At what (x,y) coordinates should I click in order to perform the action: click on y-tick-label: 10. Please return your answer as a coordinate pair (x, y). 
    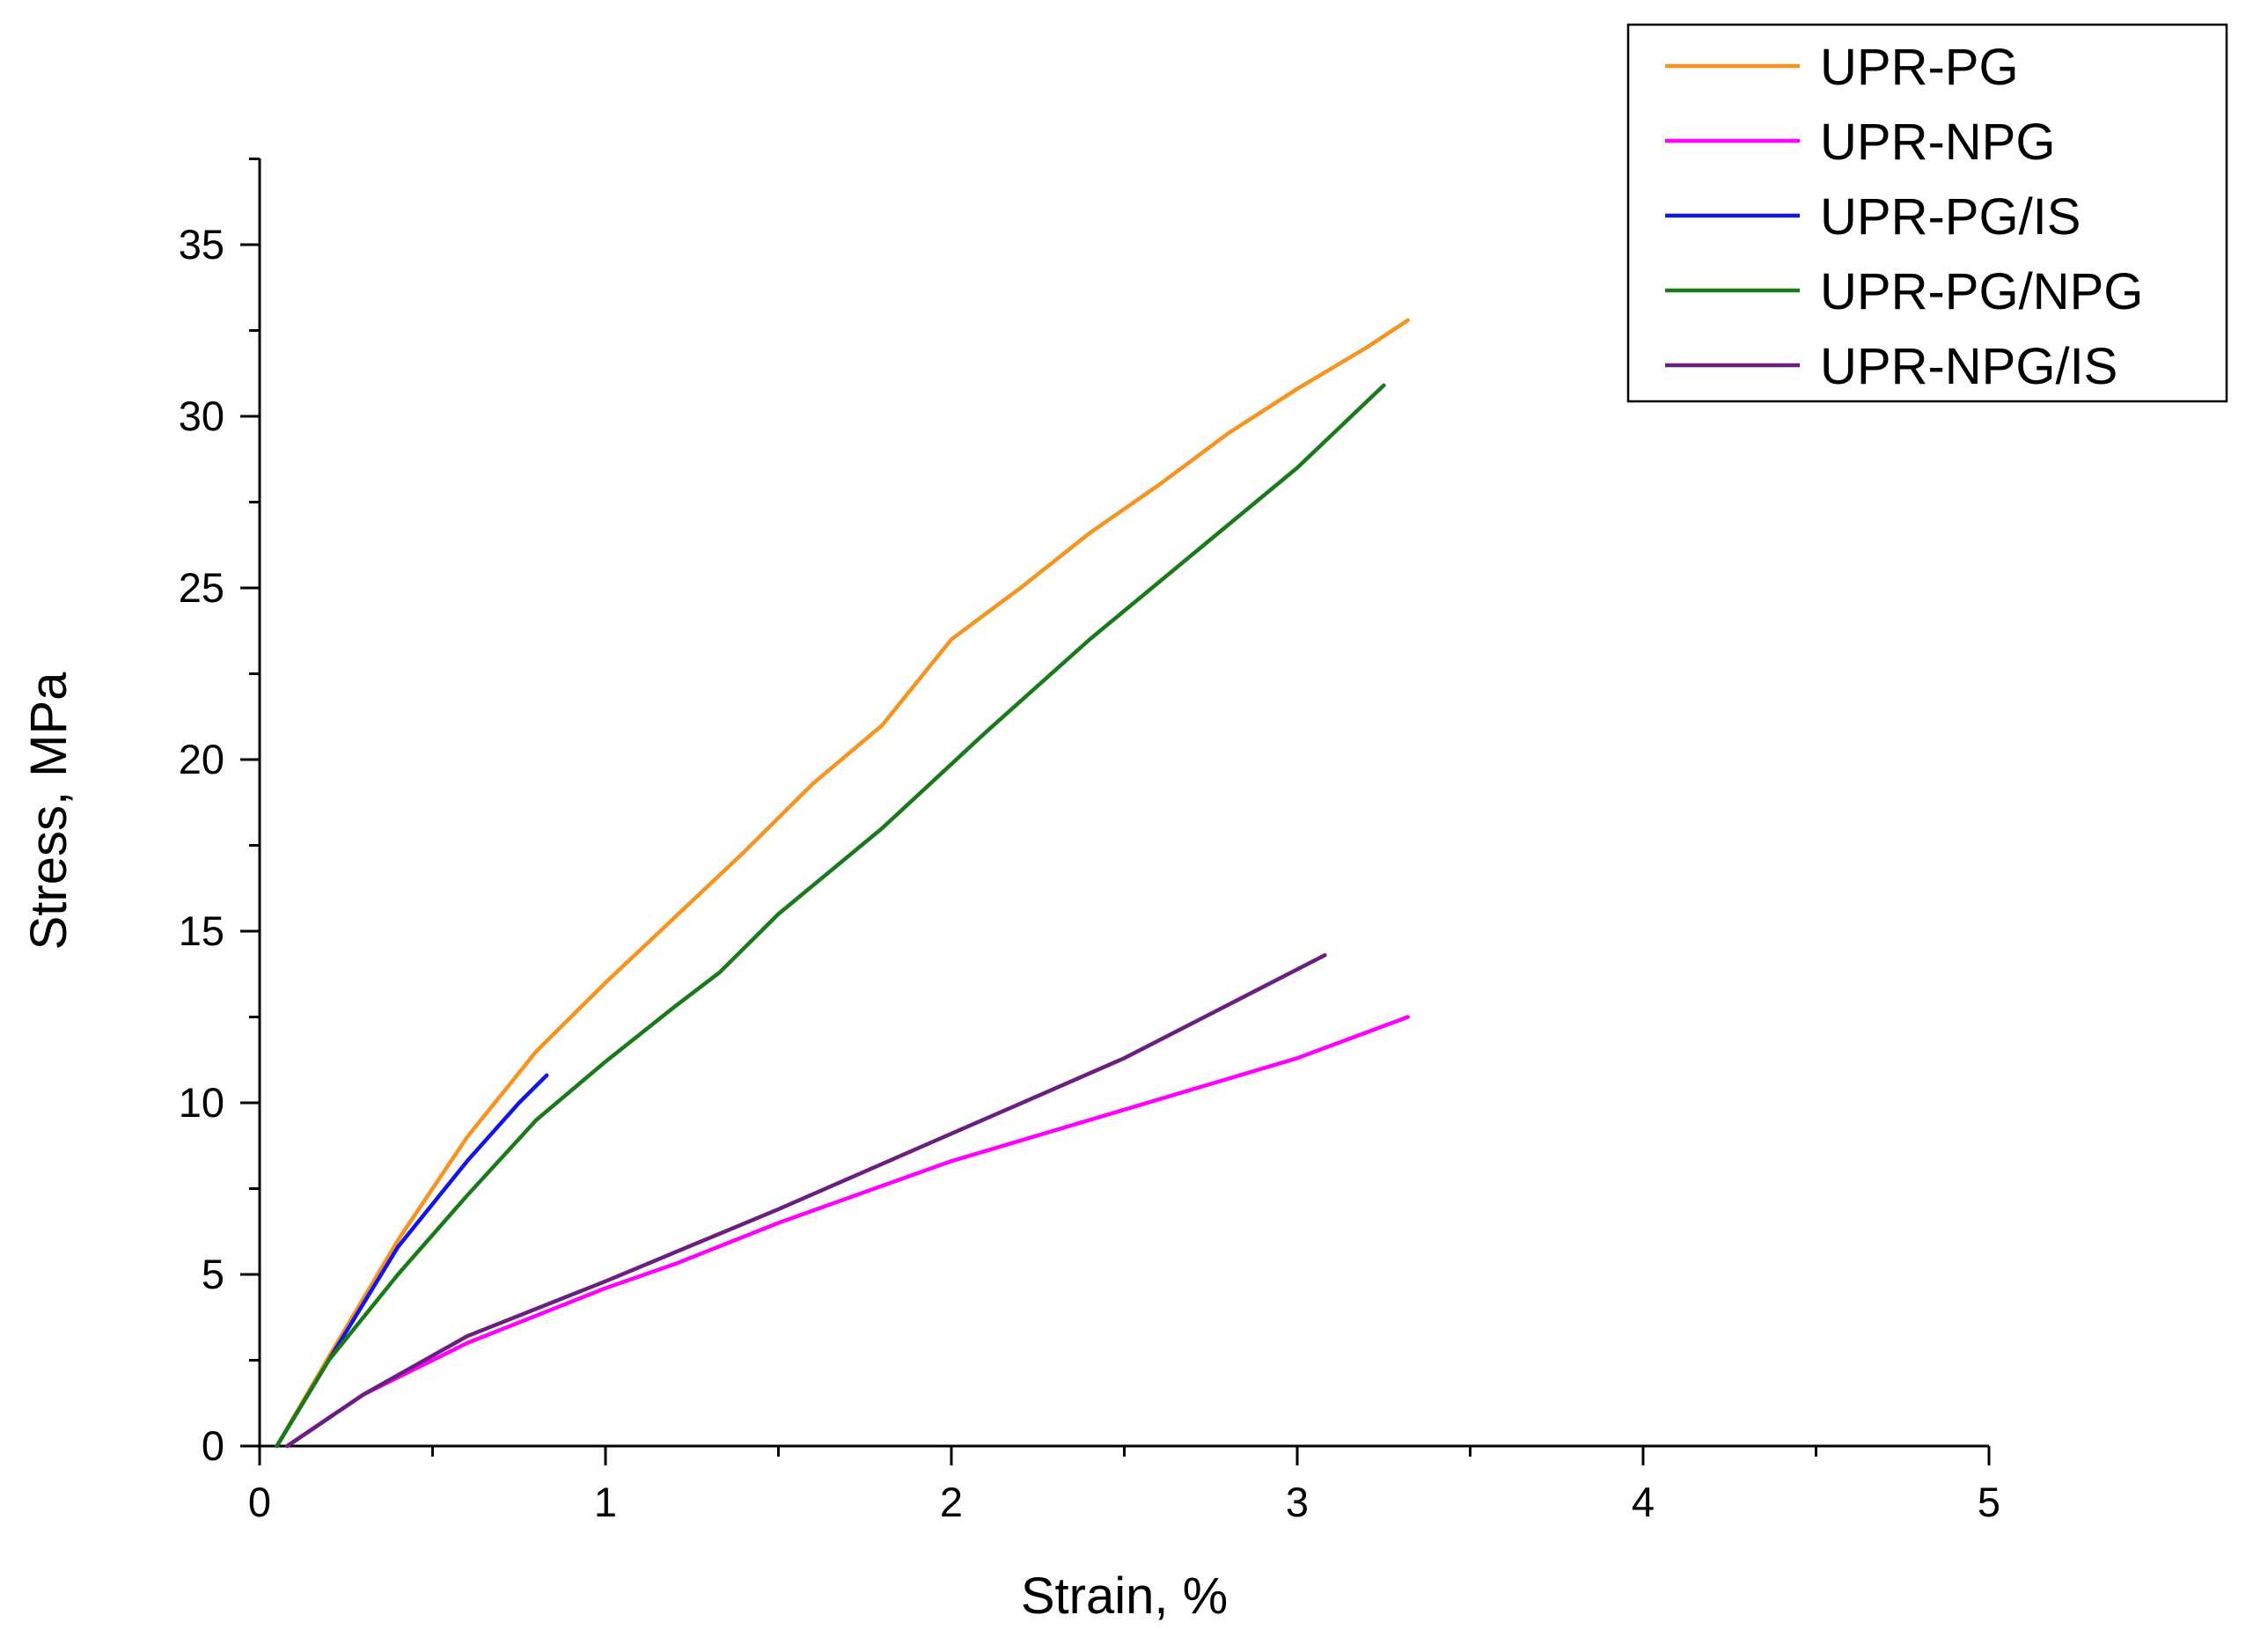
    Looking at the image, I should click on (202, 1102).